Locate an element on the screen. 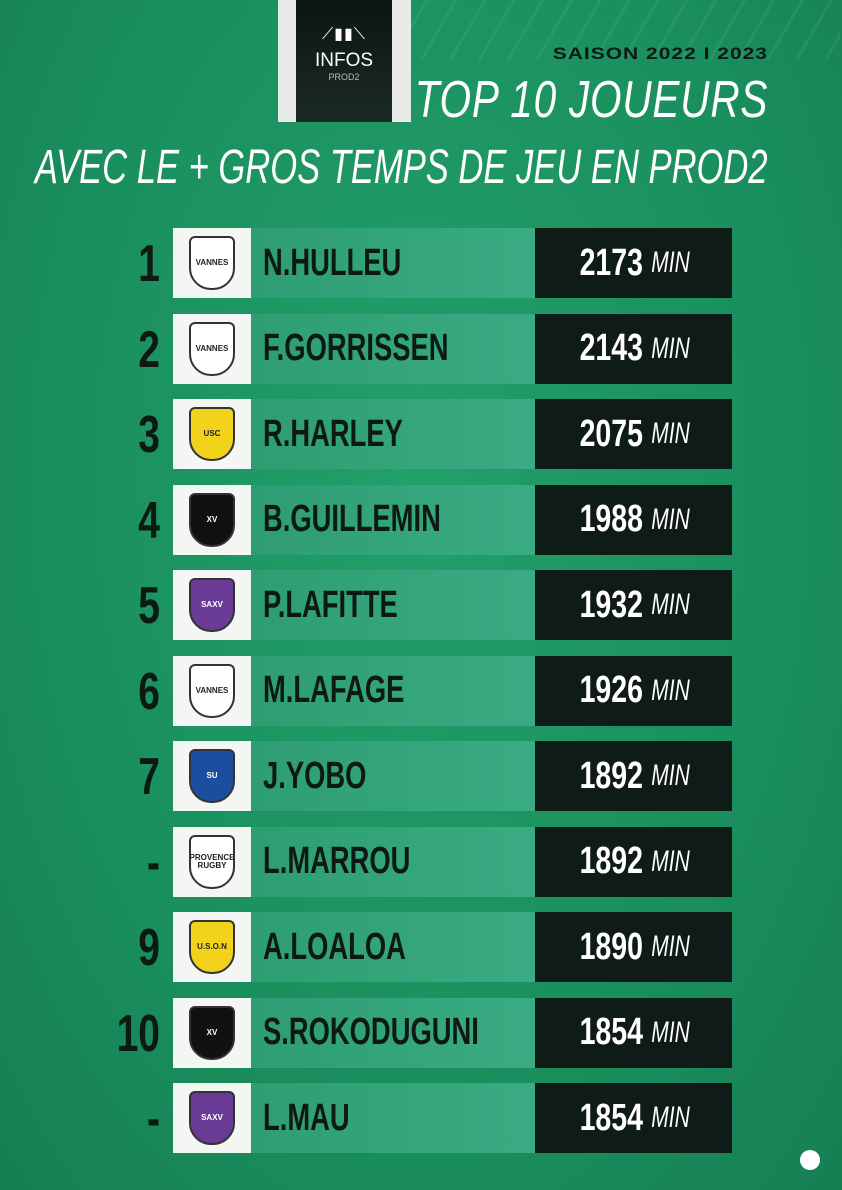 The width and height of the screenshot is (842, 1190). club-logo: U.S.O.N is located at coordinates (212, 947).